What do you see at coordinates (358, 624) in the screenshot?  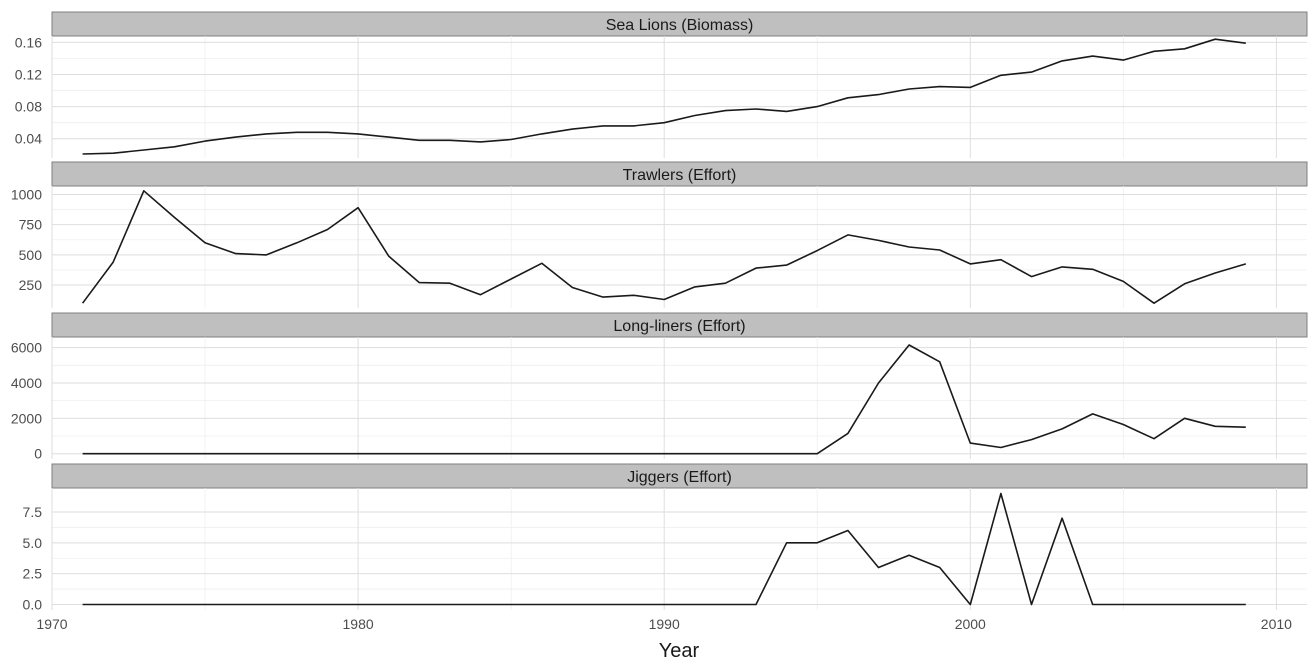 I see `x-tick-label: 1980` at bounding box center [358, 624].